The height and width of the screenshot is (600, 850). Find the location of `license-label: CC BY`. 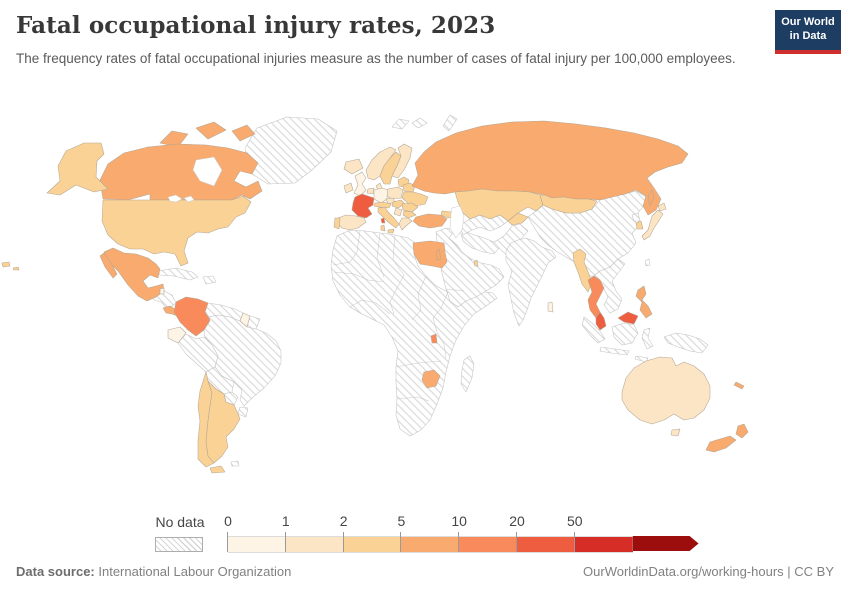

license-label: CC BY is located at coordinates (814, 571).